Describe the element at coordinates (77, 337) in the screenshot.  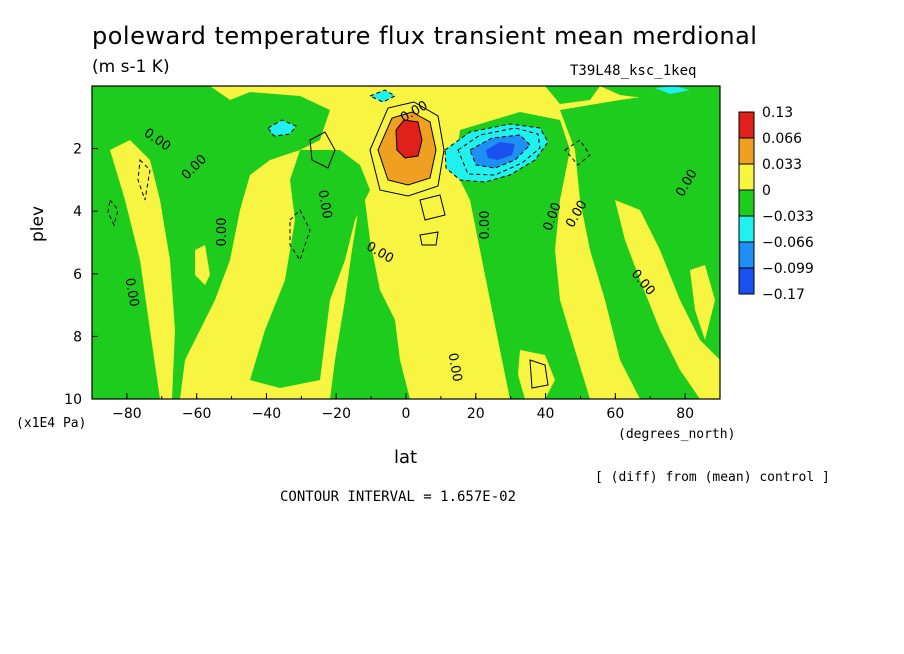
I see `y-tick-label: 8` at that location.